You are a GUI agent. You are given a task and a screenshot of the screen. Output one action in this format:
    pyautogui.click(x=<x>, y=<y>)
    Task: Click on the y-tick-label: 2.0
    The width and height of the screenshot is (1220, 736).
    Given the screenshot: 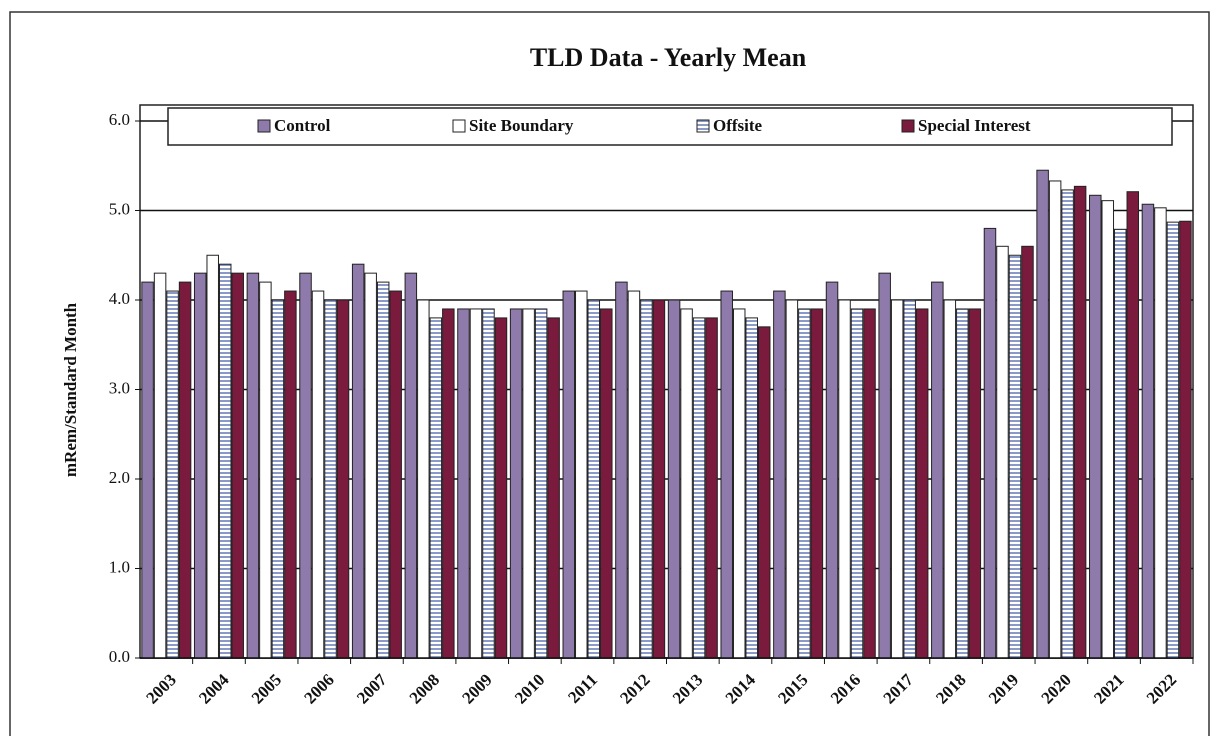 What is the action you would take?
    pyautogui.click(x=119, y=477)
    